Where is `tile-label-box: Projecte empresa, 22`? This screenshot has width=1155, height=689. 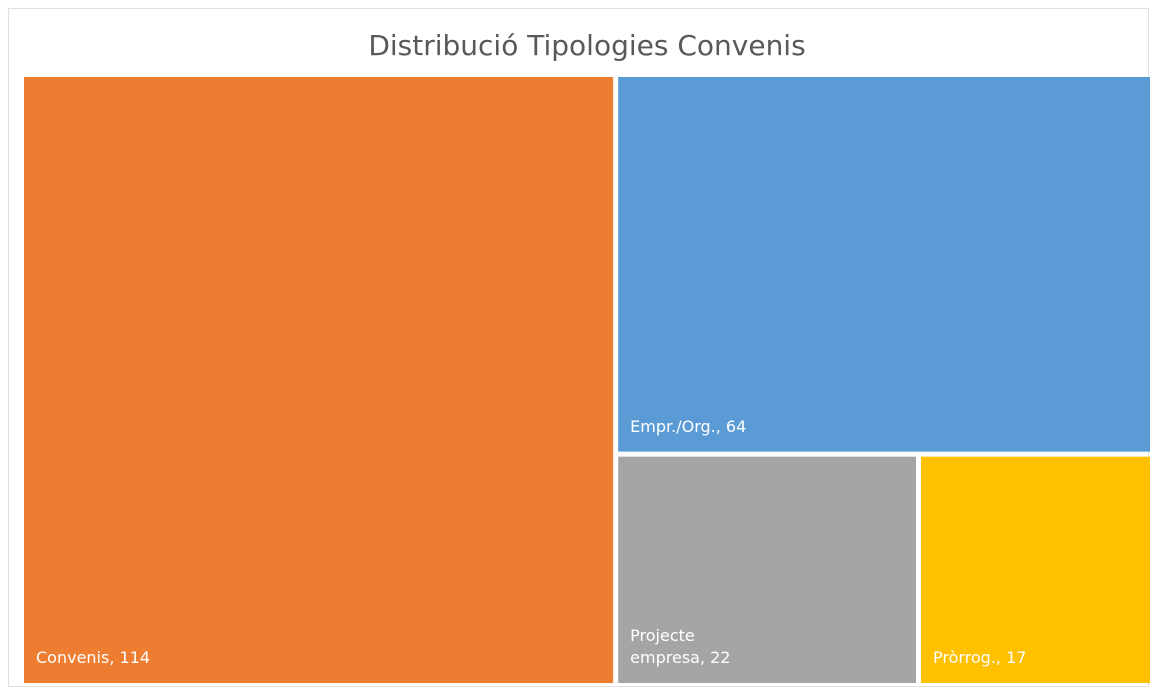
tile-label-box: Projecte empresa, 22 is located at coordinates (767, 570).